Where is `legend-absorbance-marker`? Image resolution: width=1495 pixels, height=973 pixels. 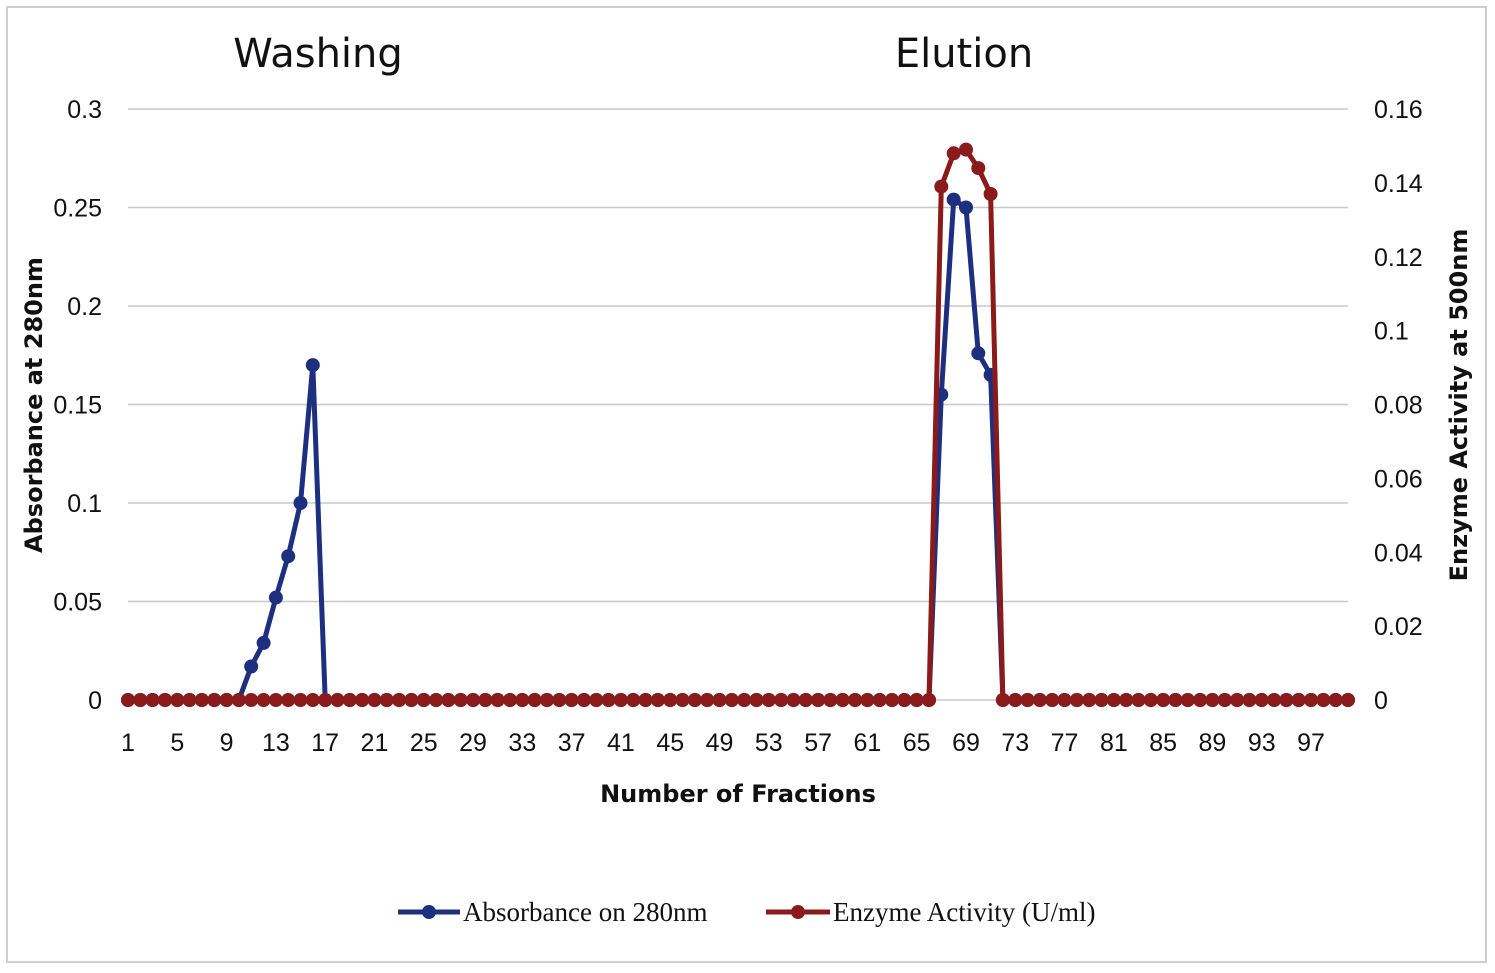
legend-absorbance-marker is located at coordinates (429, 912).